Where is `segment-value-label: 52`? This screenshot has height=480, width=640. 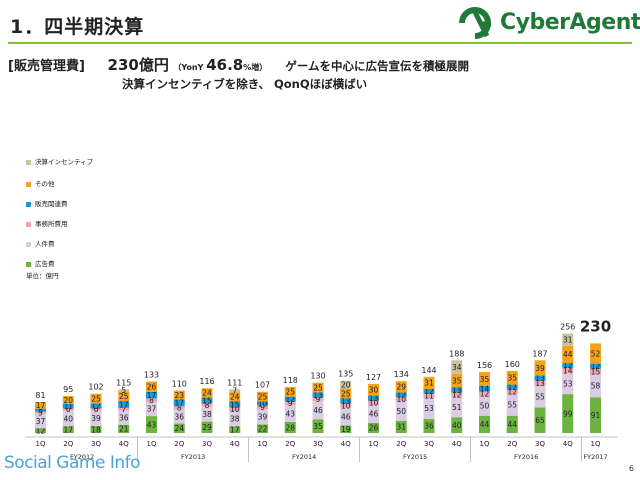
segment-value-label: 52 is located at coordinates (596, 353).